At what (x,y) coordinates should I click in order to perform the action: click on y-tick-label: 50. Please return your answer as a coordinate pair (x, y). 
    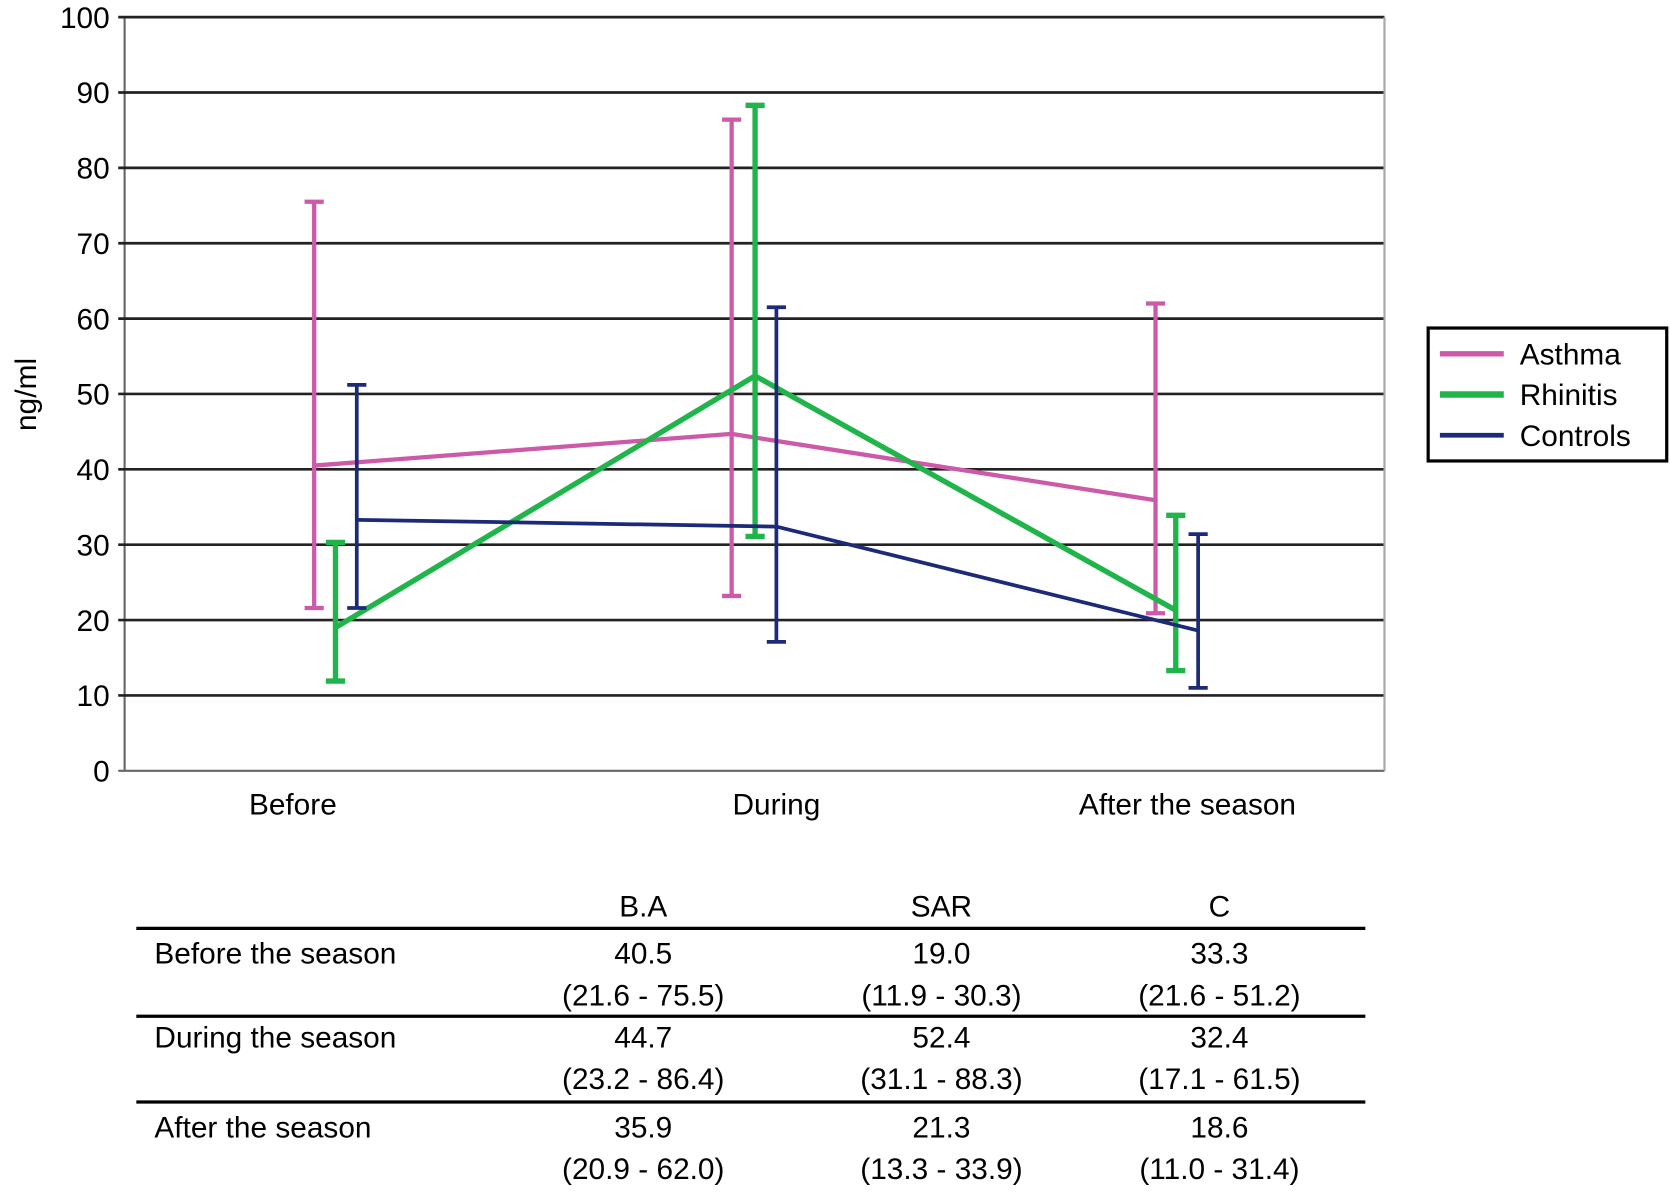
    Looking at the image, I should click on (93, 395).